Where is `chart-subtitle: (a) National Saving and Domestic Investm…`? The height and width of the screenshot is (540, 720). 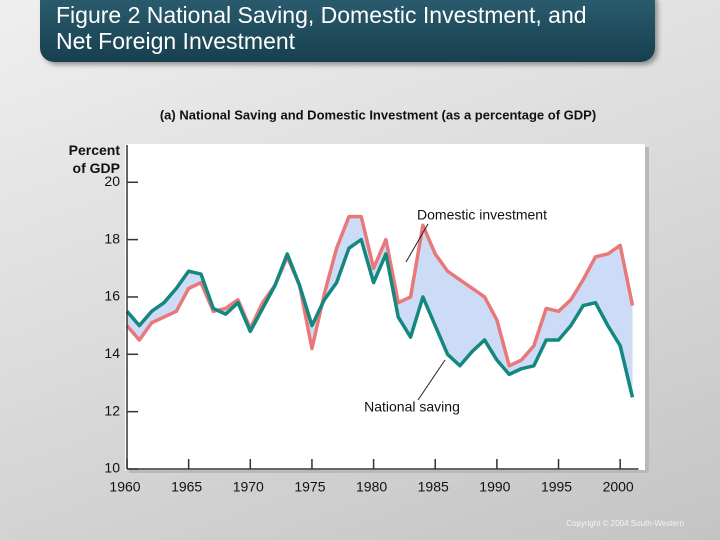
chart-subtitle: (a) National Saving and Domestic Investm… is located at coordinates (378, 114).